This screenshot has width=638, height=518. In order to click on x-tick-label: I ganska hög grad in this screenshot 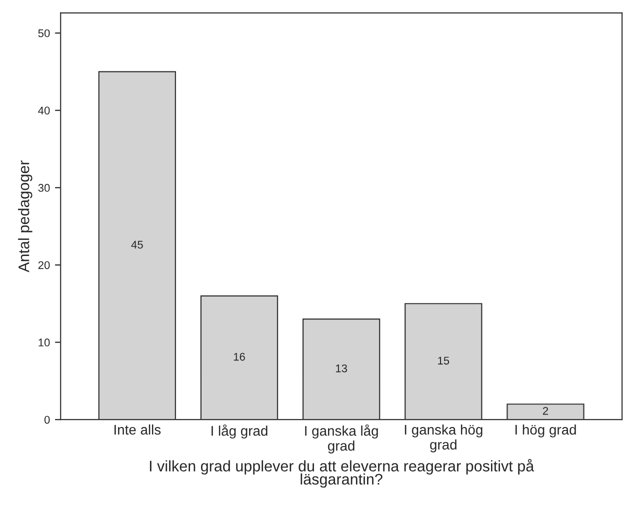, I will do `click(443, 438)`.